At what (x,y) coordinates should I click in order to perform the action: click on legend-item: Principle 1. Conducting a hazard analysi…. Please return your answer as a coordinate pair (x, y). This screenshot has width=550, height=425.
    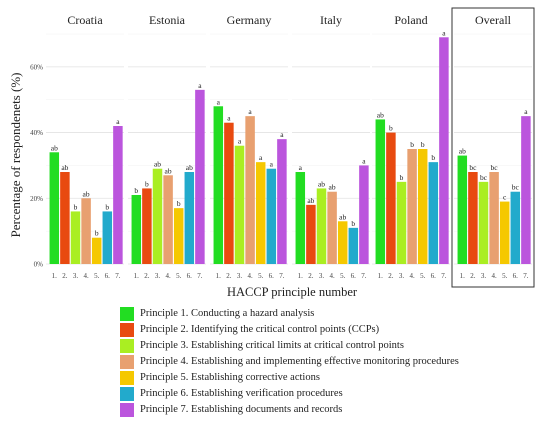
    Looking at the image, I should click on (330, 314).